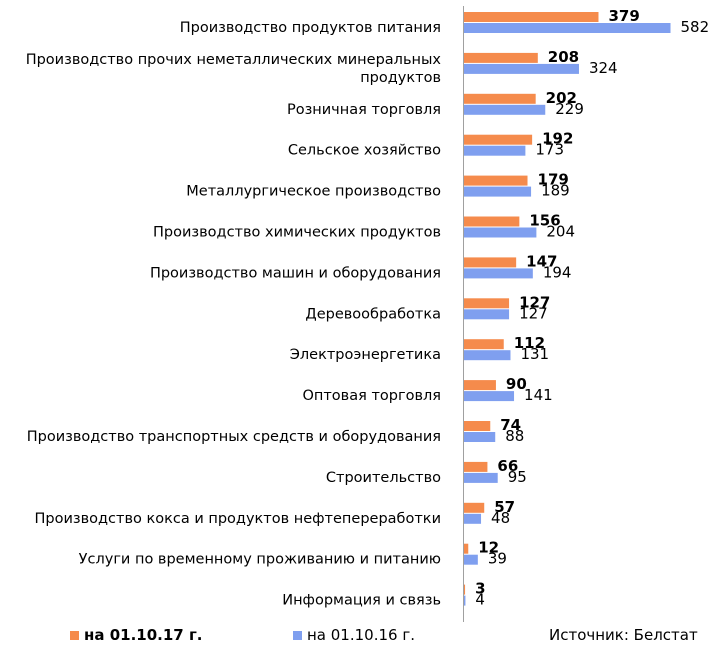  What do you see at coordinates (560, 232) in the screenshot?
I see `value-label-2016: 204` at bounding box center [560, 232].